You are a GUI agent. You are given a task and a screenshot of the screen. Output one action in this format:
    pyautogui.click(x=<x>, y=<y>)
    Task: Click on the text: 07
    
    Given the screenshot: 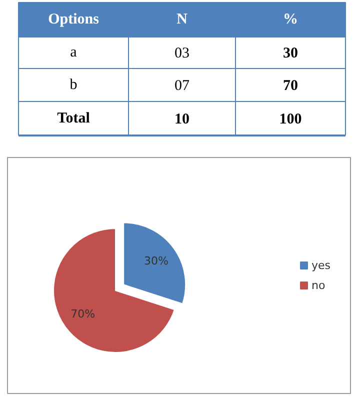 What is the action you would take?
    pyautogui.click(x=182, y=86)
    